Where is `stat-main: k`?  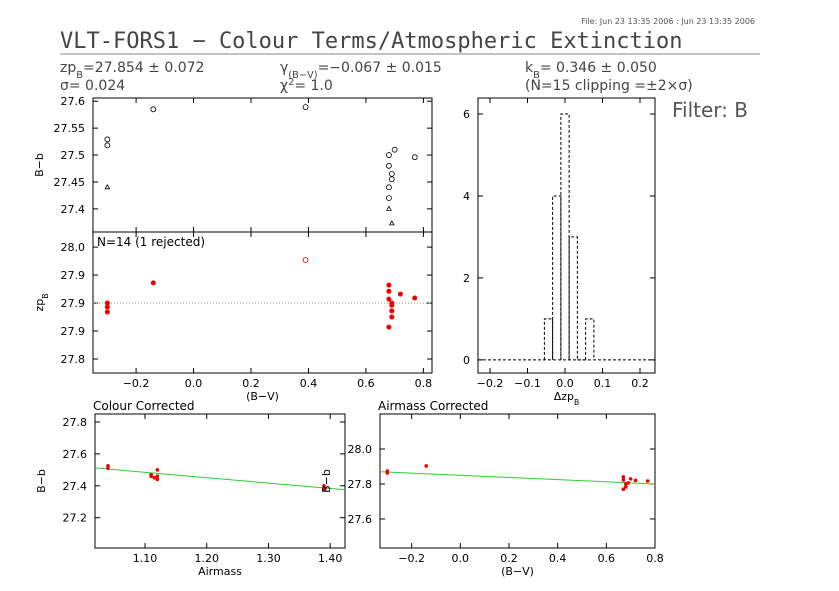
stat-main: k is located at coordinates (529, 68).